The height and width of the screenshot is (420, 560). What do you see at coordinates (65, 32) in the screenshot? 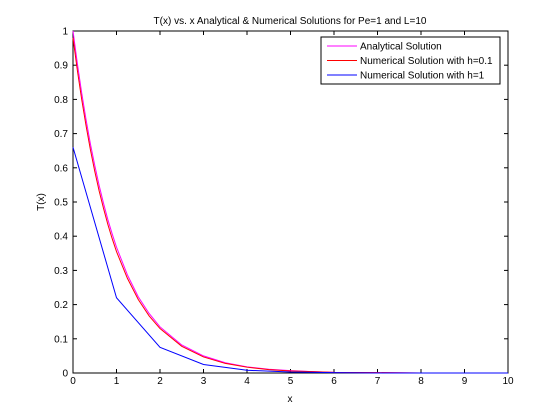
I see `y-tick-label: 1` at bounding box center [65, 32].